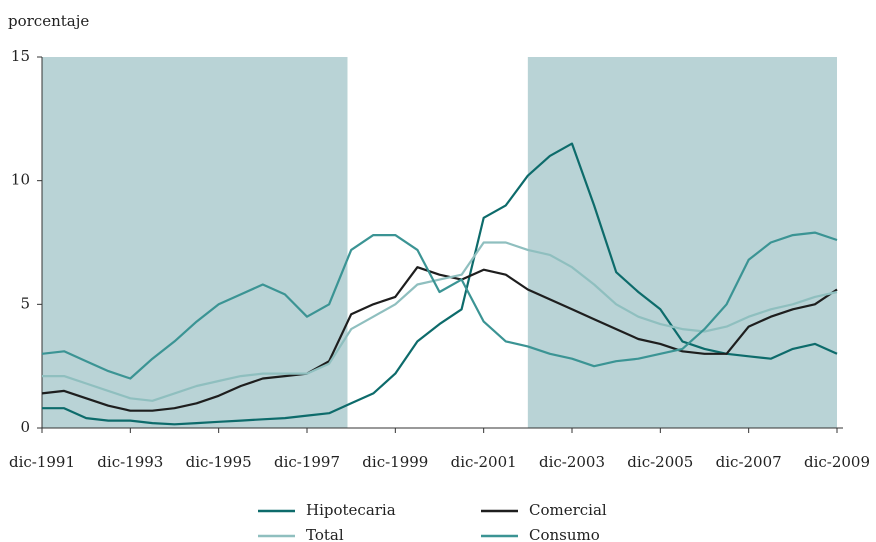 Image resolution: width=876 pixels, height=542 pixels. Describe the element at coordinates (395, 462) in the screenshot. I see `x-tick-label: dic-1999` at that location.